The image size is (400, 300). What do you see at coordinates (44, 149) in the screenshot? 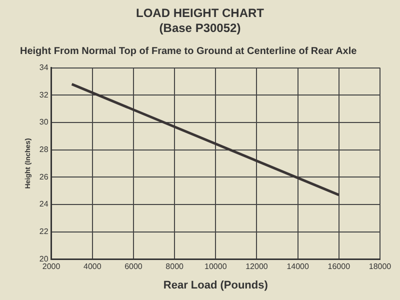
I see `y-tick-label: 28` at bounding box center [44, 149].